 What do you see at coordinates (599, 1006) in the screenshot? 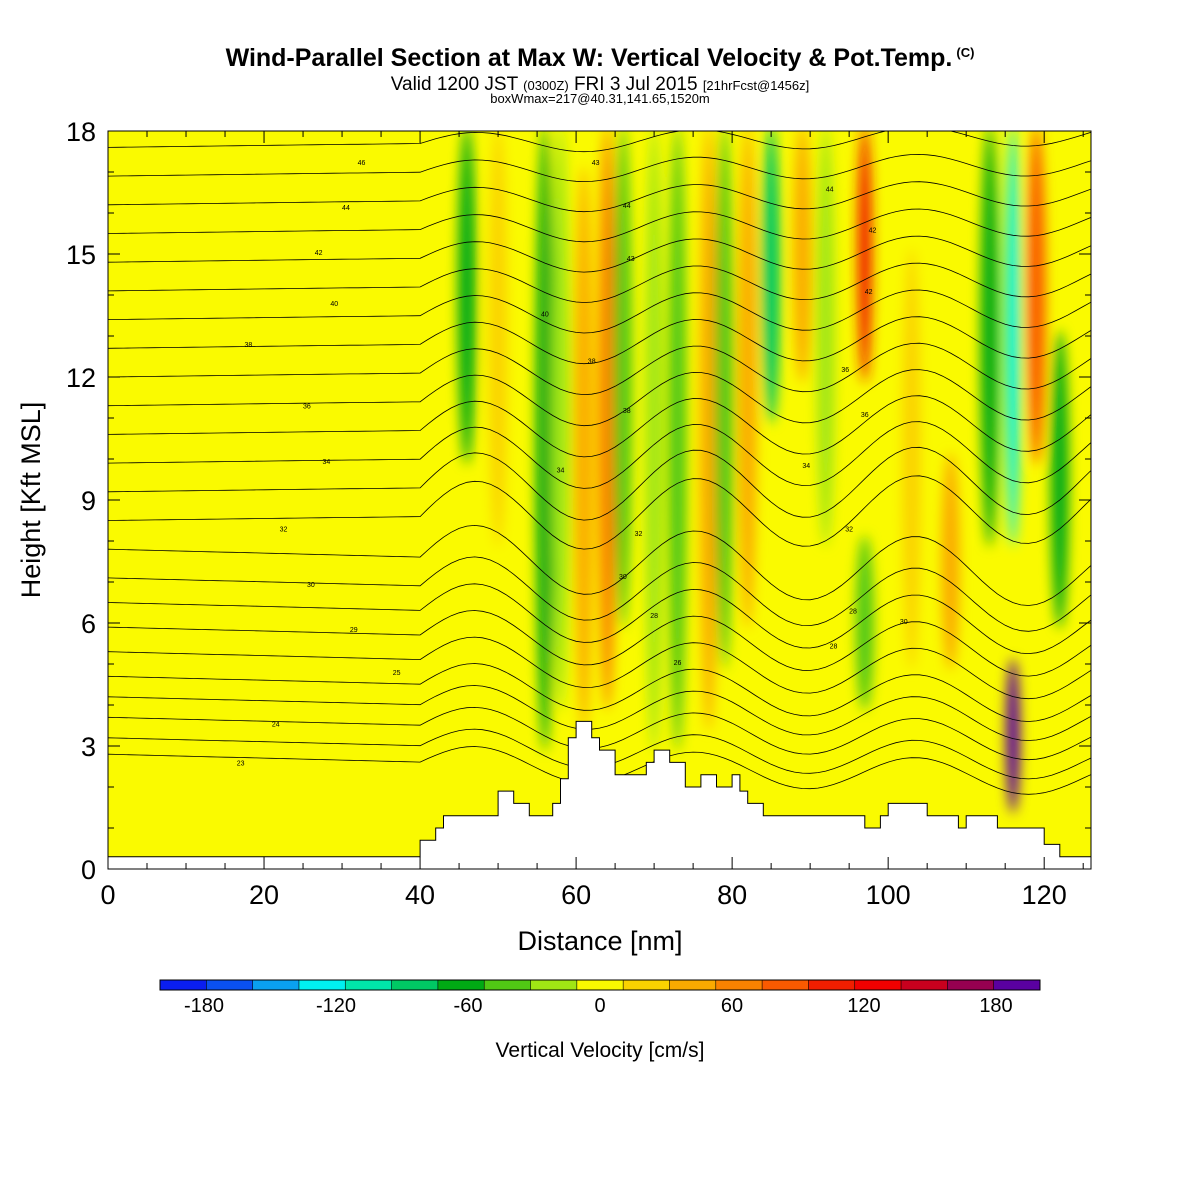
I see `colorbar-tick-label: 0` at bounding box center [599, 1006].